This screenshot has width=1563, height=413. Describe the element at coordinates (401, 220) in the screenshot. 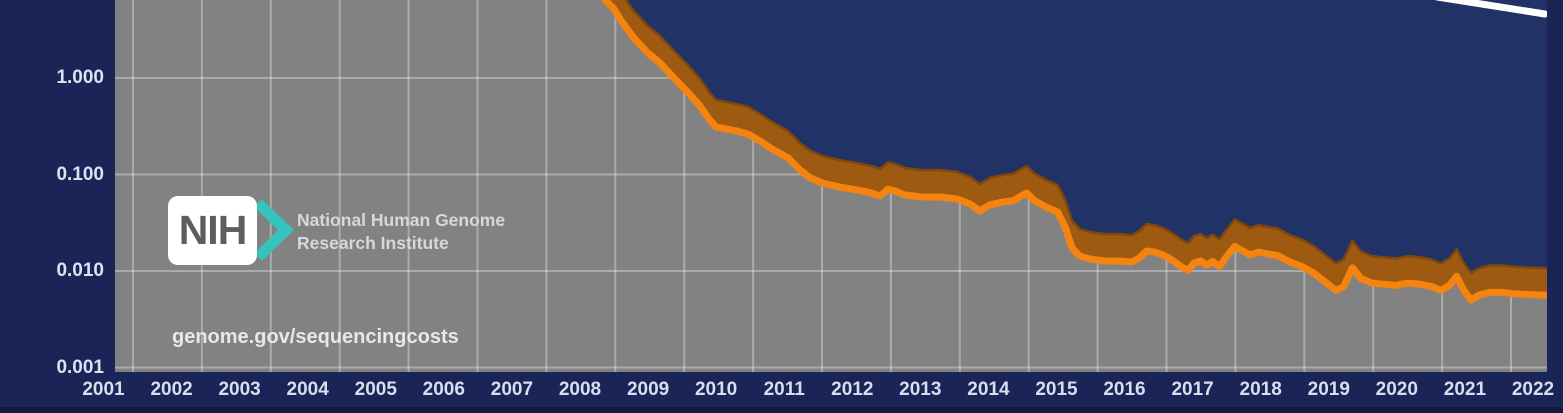

I see `institute-name-line1: National Human Genome` at that location.